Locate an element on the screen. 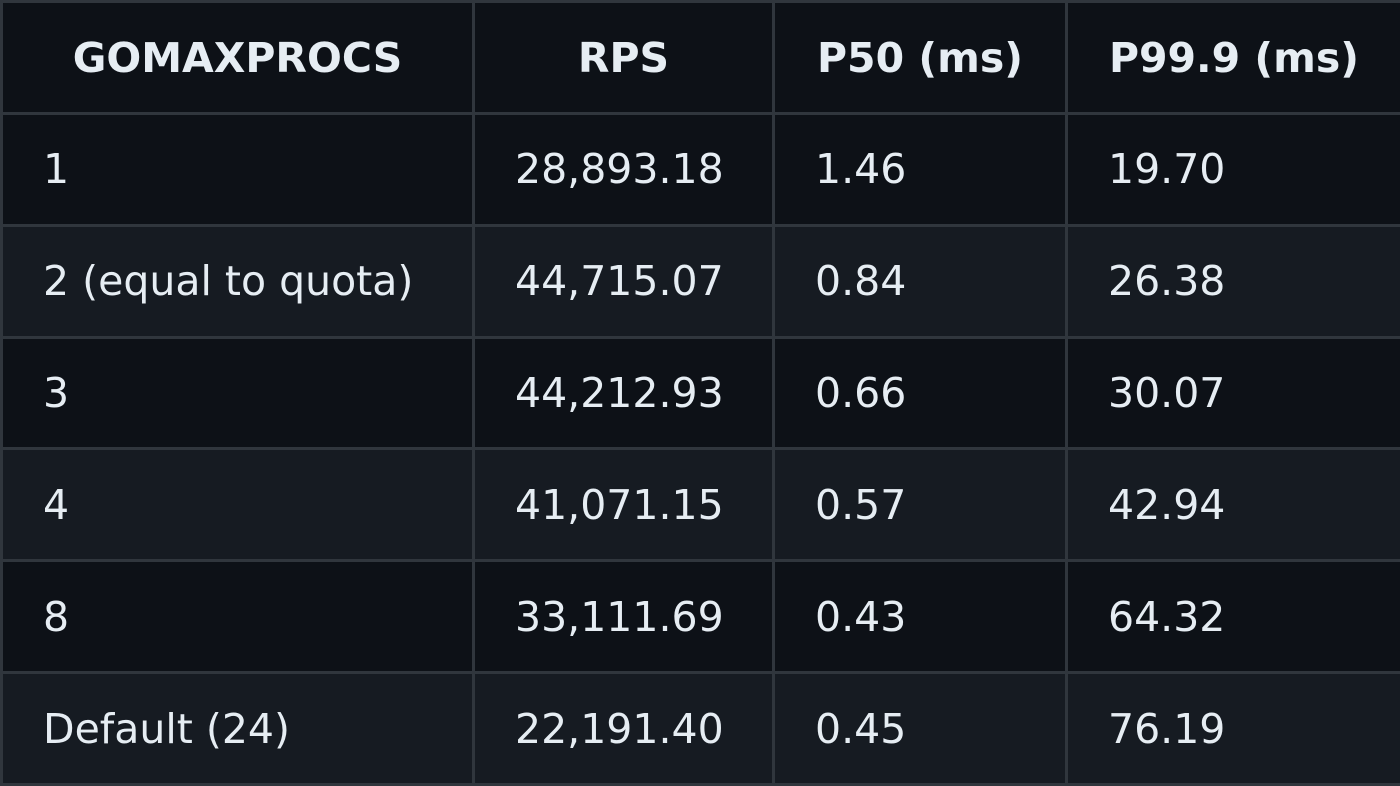  cell-gomaxprocs: Default (24) is located at coordinates (237, 728).